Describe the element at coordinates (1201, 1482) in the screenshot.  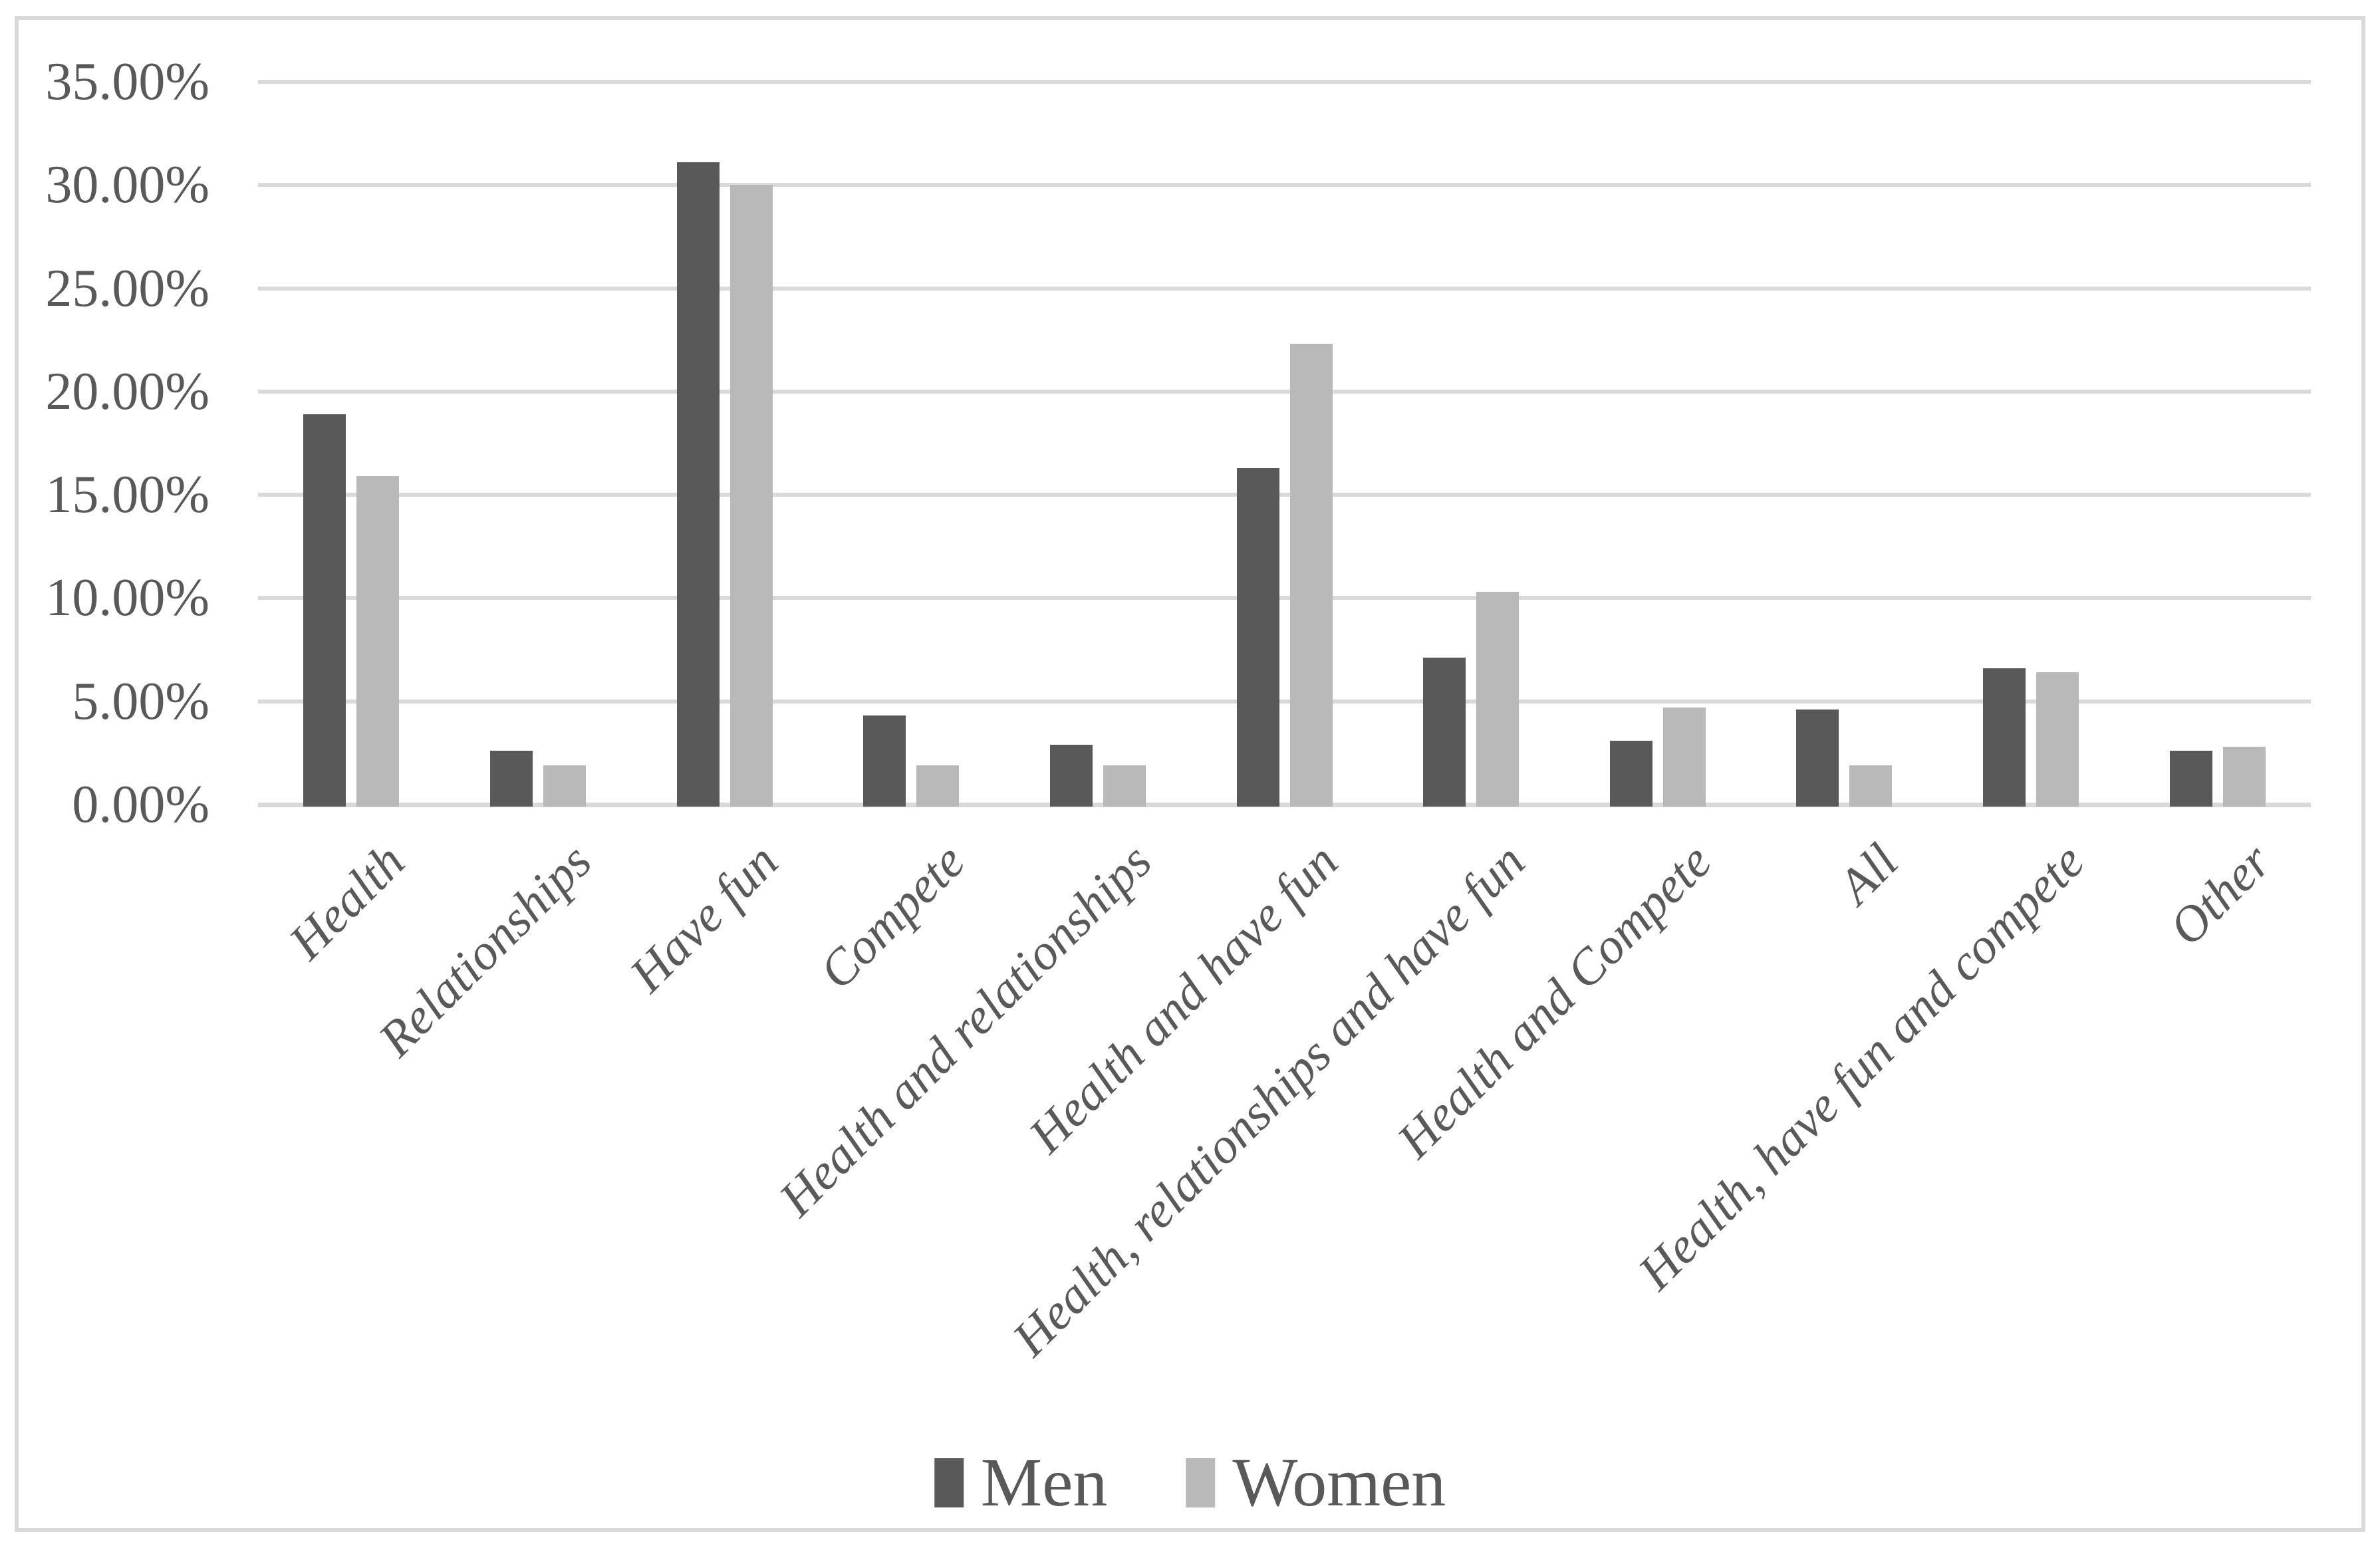
I see `legend-swatch-women` at that location.